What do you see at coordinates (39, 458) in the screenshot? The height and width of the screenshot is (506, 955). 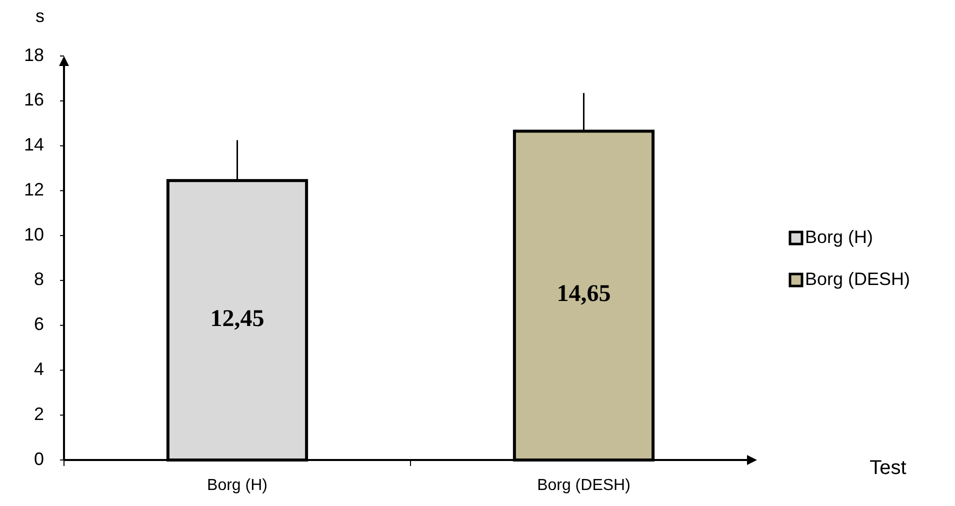 I see `y-tick-label: 0` at bounding box center [39, 458].